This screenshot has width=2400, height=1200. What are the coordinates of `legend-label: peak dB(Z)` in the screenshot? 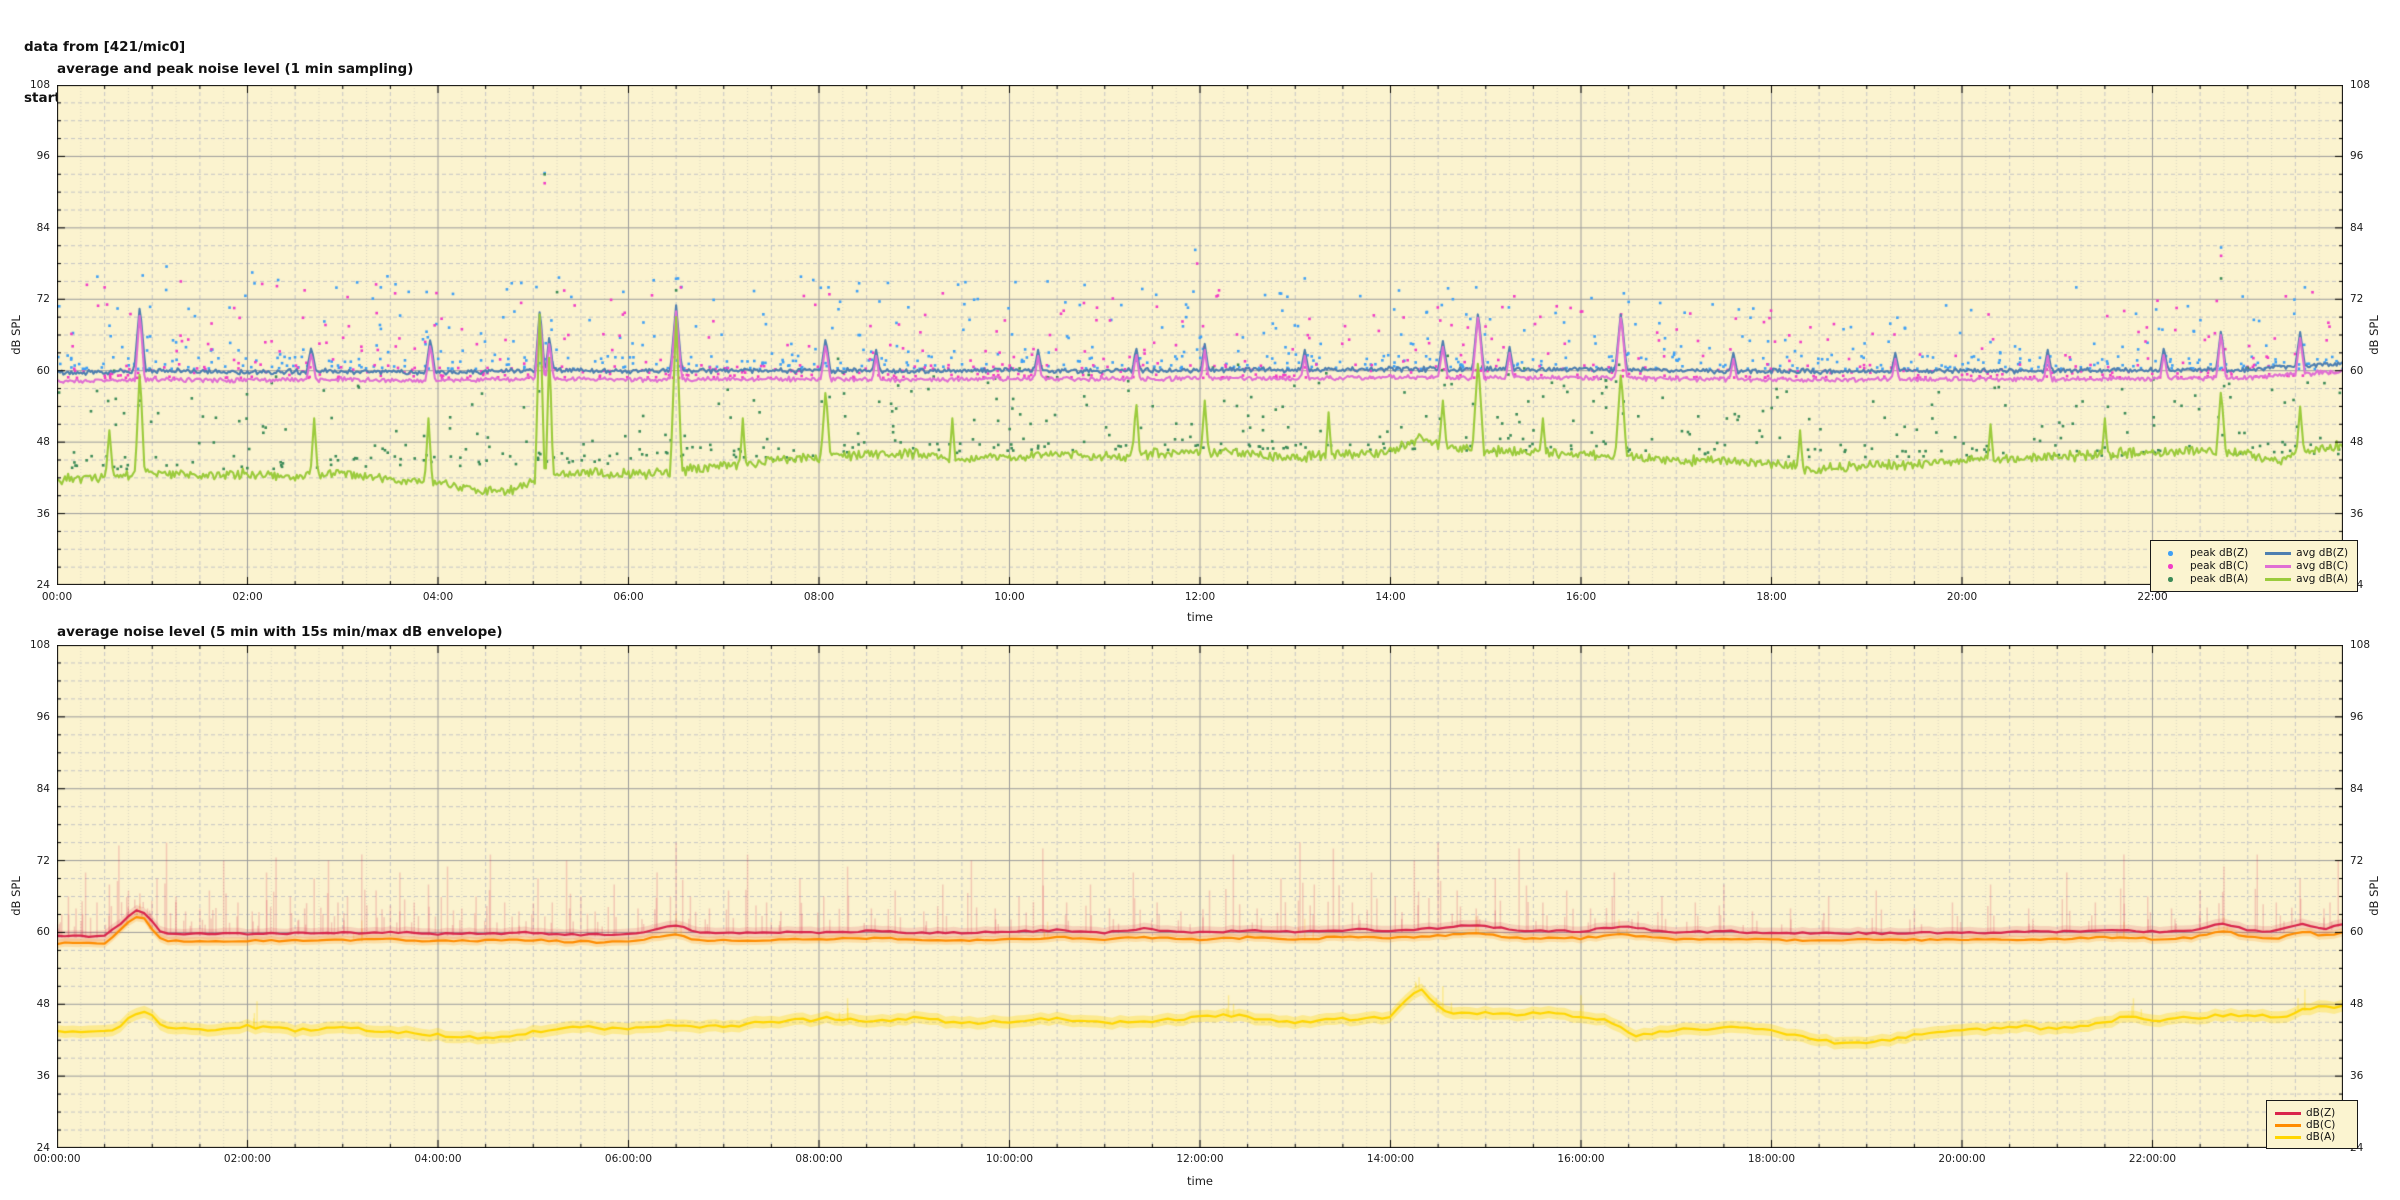 It's located at (2219, 553).